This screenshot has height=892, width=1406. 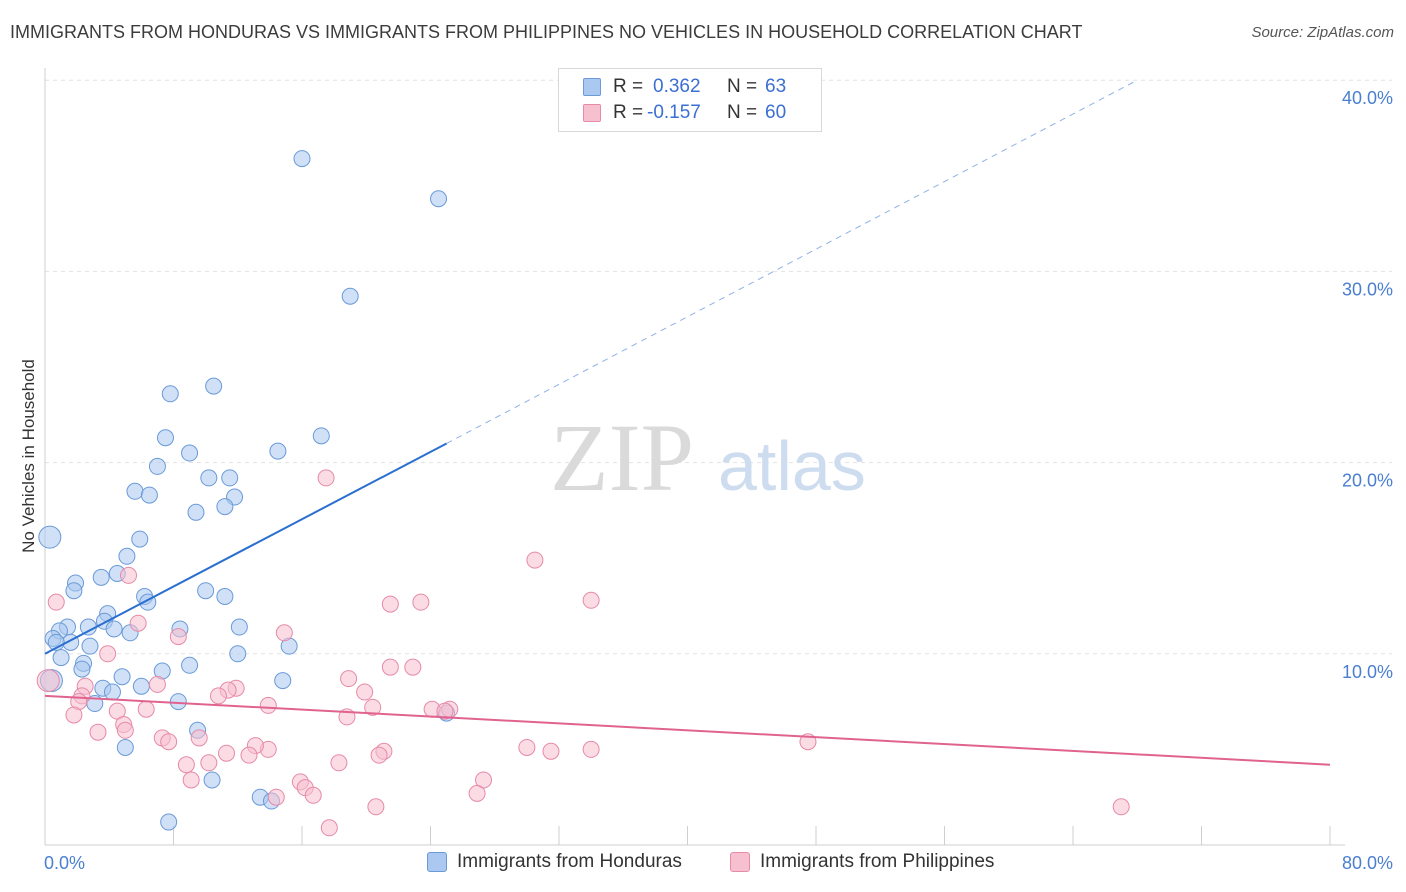 I want to click on series-label-philippines: Immigrants from Philippines, so click(x=877, y=861).